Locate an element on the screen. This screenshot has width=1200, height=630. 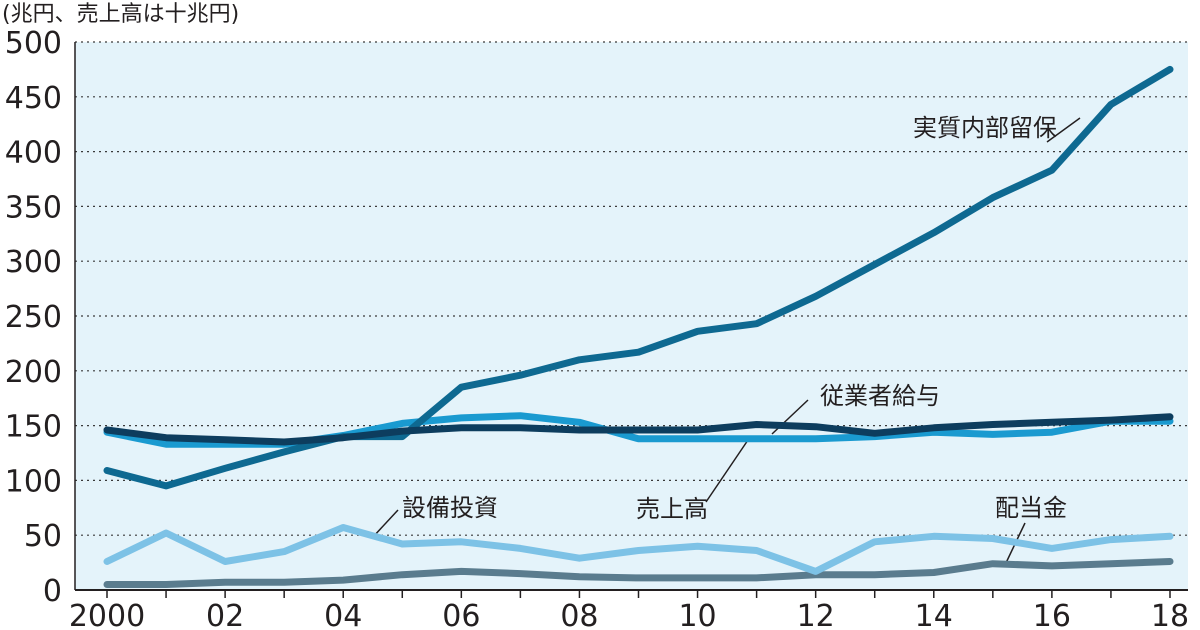
y-tick-label: 400 is located at coordinates (33, 153).